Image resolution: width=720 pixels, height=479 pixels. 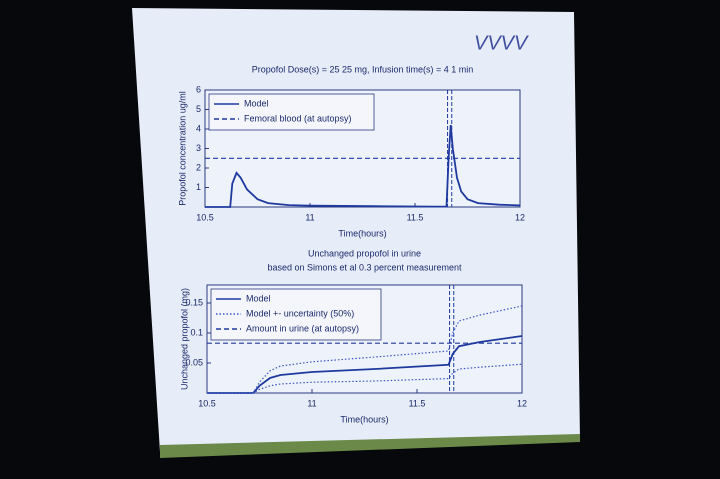 I want to click on y-tick-label: 0.1, so click(x=196, y=332).